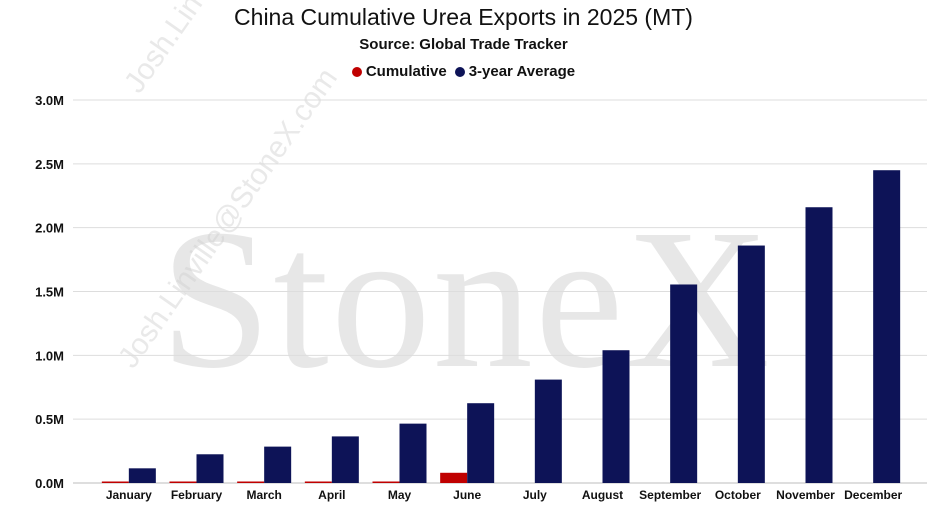 The height and width of the screenshot is (528, 927). I want to click on x-tick-label: July, so click(535, 495).